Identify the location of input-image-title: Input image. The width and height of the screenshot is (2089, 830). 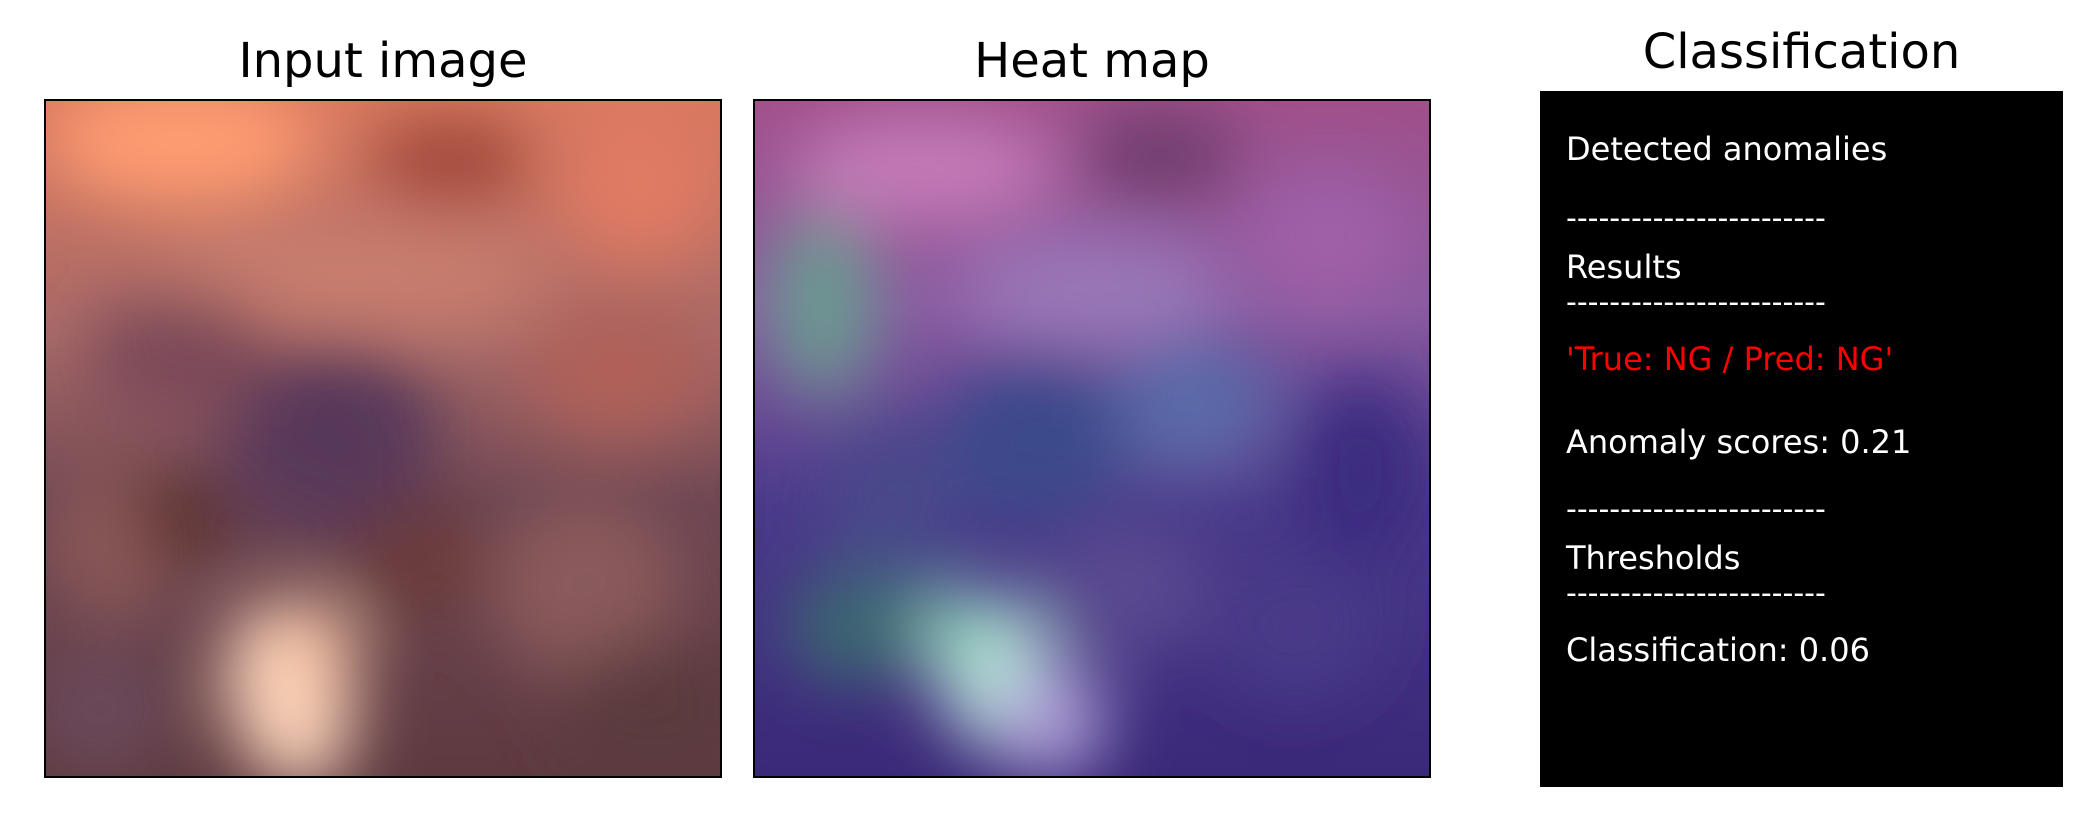
(383, 61).